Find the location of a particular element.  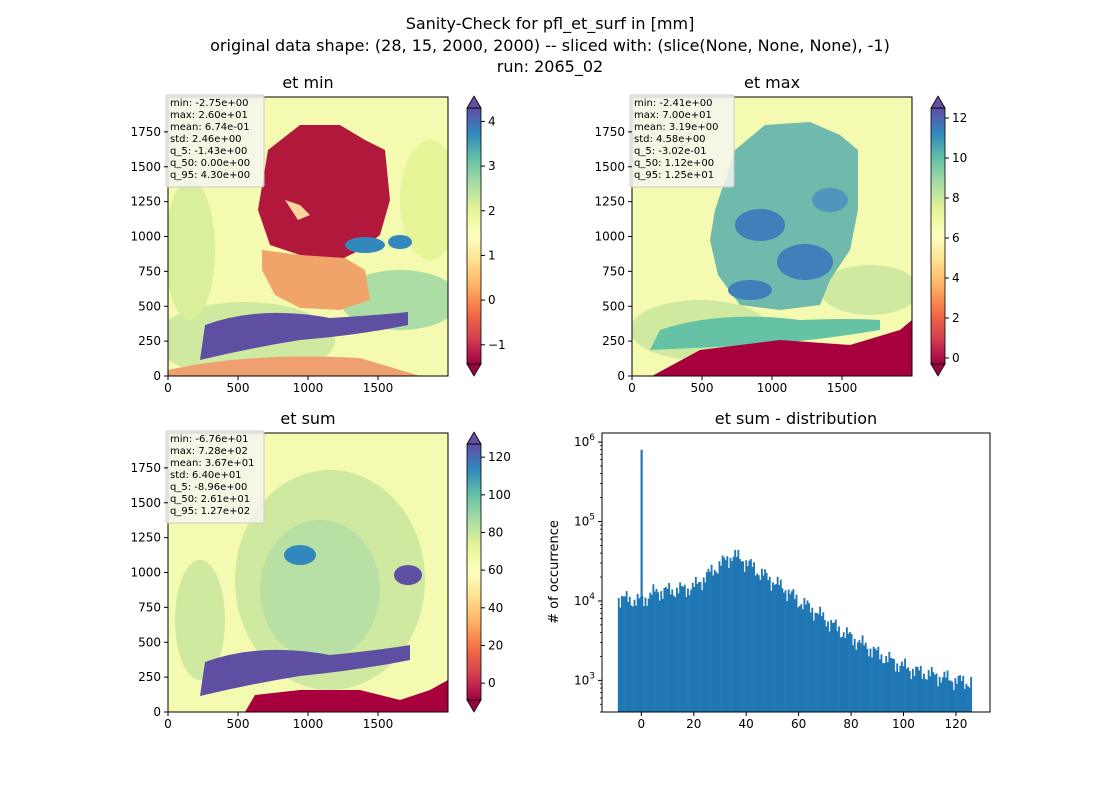

y-tick-label: 750 is located at coordinates (149, 607).